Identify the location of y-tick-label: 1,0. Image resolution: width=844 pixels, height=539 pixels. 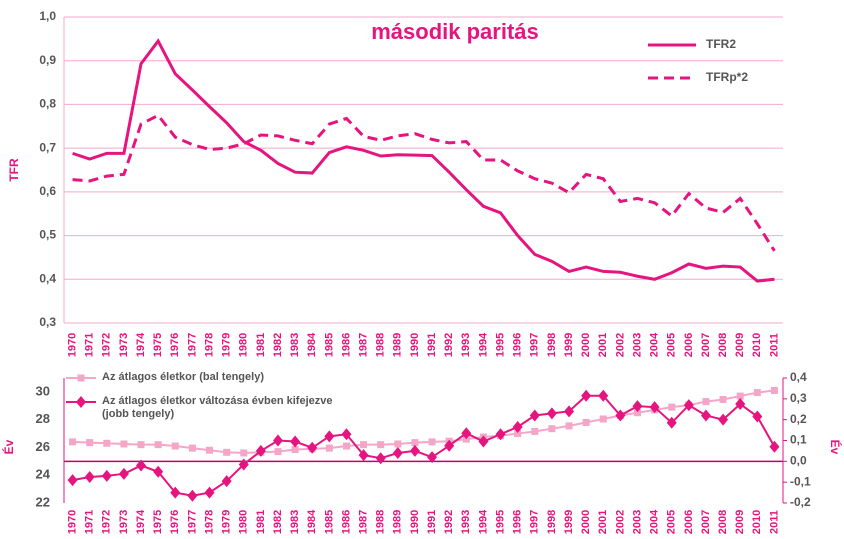
(47, 16).